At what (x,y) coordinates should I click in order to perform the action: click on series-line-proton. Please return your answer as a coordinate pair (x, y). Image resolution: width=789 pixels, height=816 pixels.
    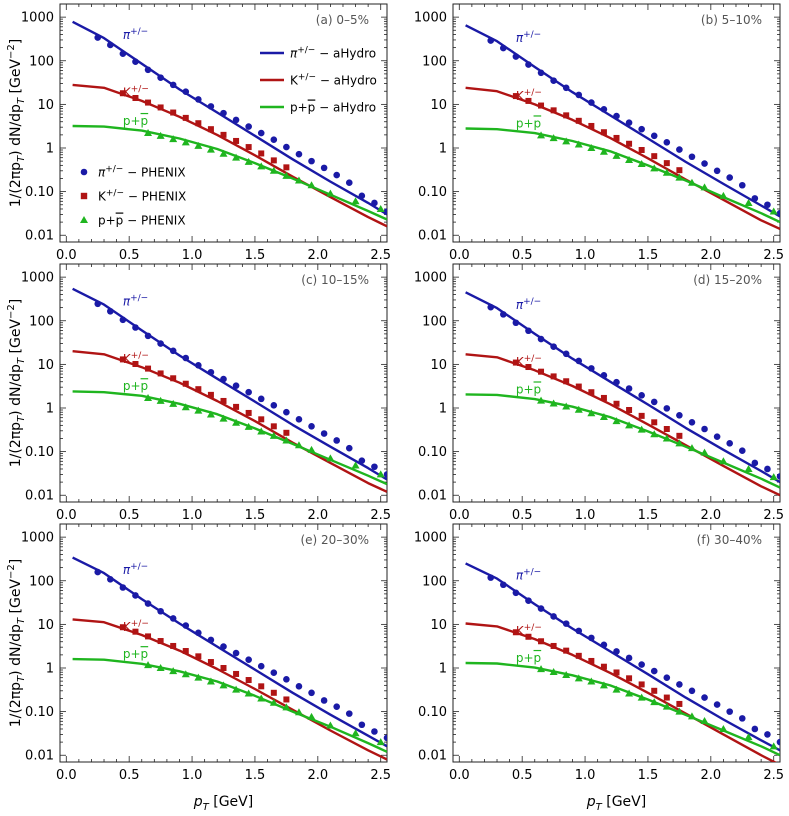
    Looking at the image, I should click on (622, 441).